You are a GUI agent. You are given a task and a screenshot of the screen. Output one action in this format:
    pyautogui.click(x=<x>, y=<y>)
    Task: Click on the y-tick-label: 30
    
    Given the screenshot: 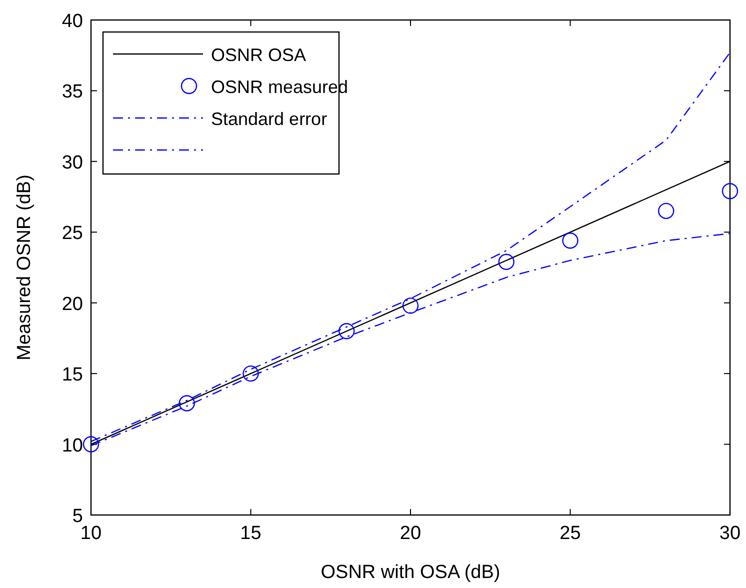 What is the action you would take?
    pyautogui.click(x=72, y=163)
    